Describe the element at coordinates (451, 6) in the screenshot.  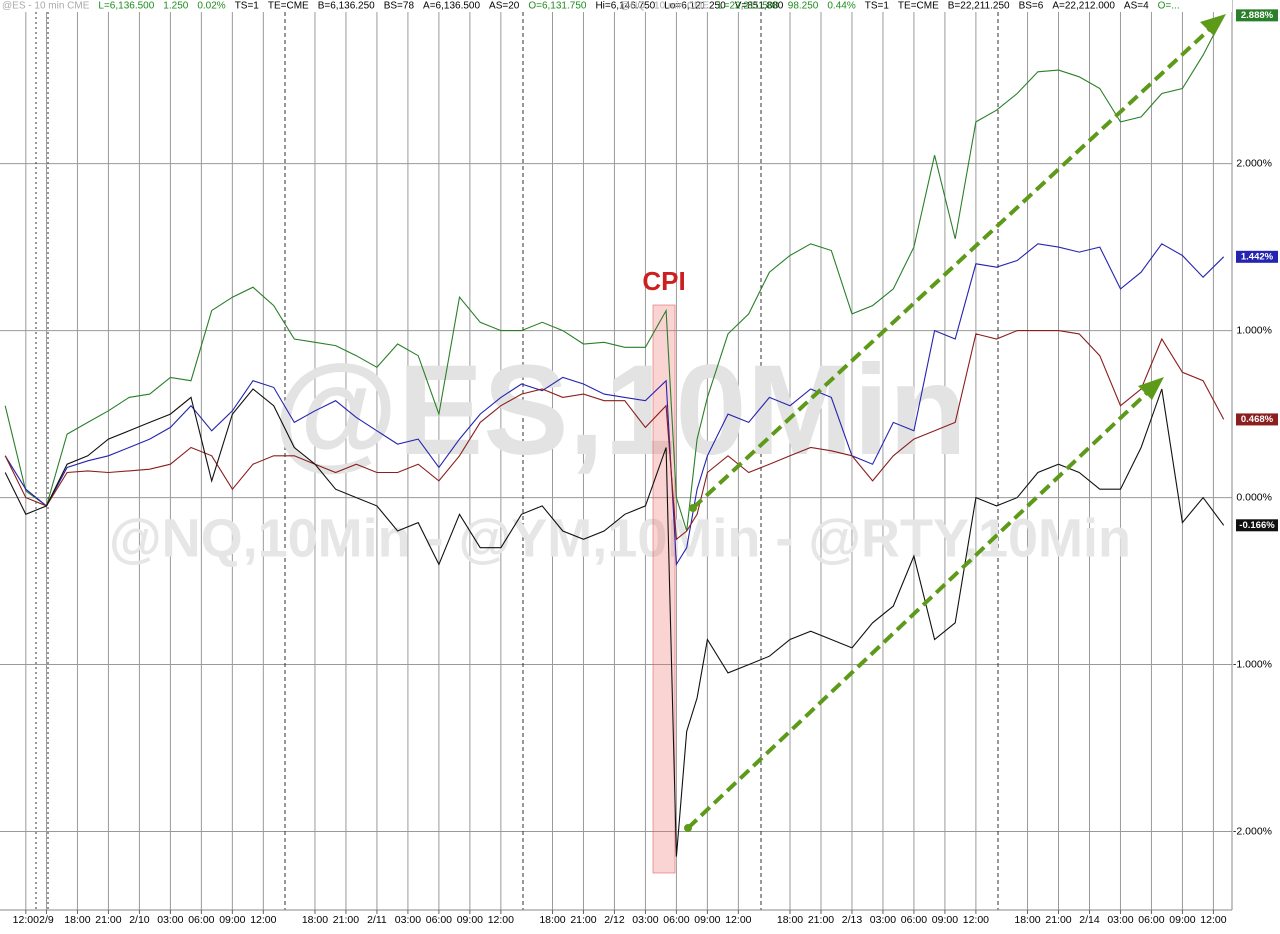
I see `header-item: A=6,136.500` at that location.